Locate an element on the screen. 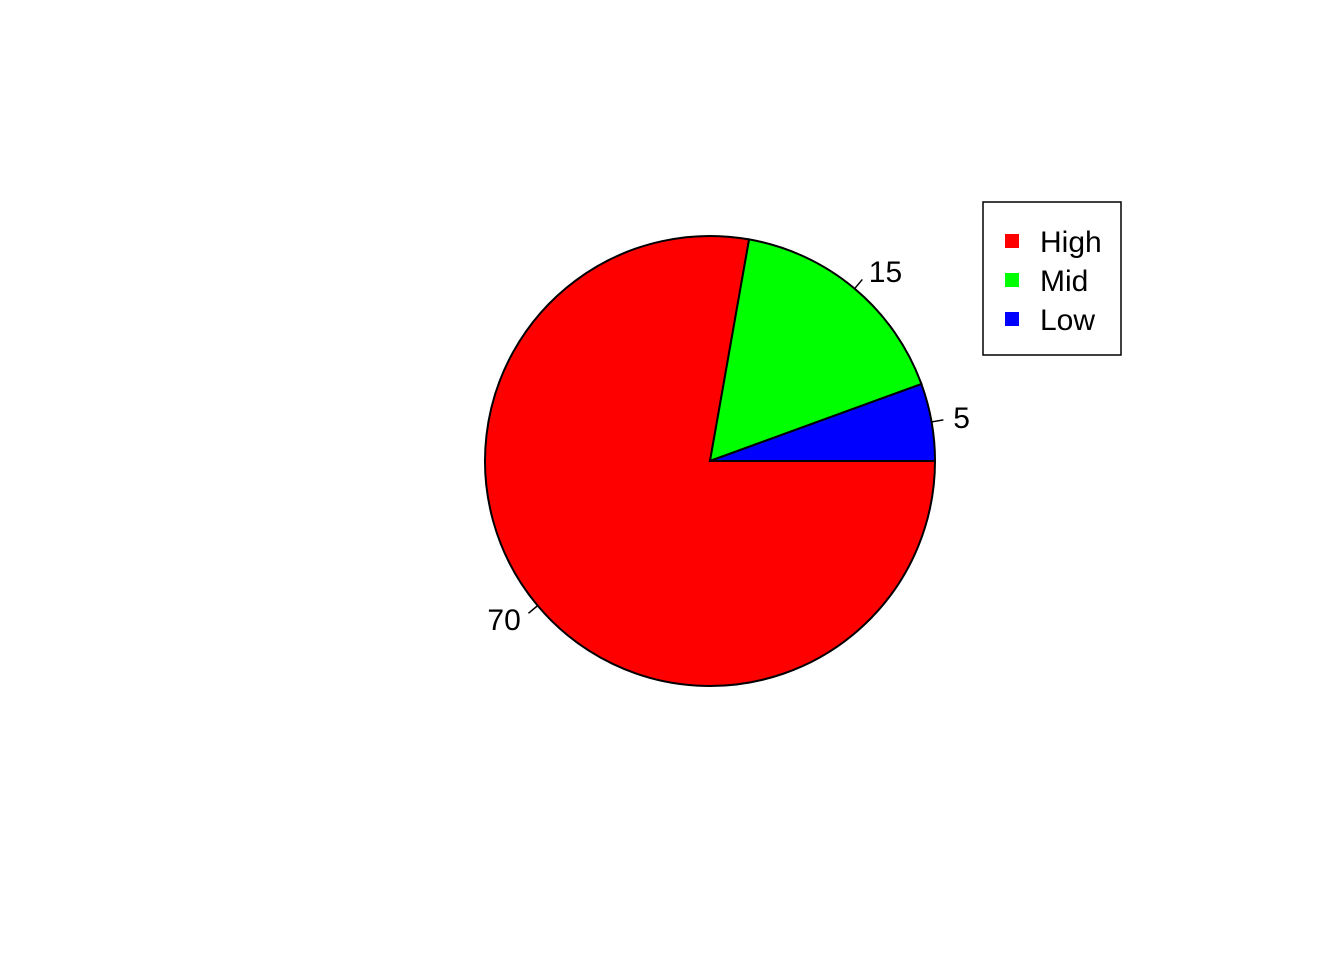 Image resolution: width=1344 pixels, height=960 pixels. slice-tick-low is located at coordinates (937, 421).